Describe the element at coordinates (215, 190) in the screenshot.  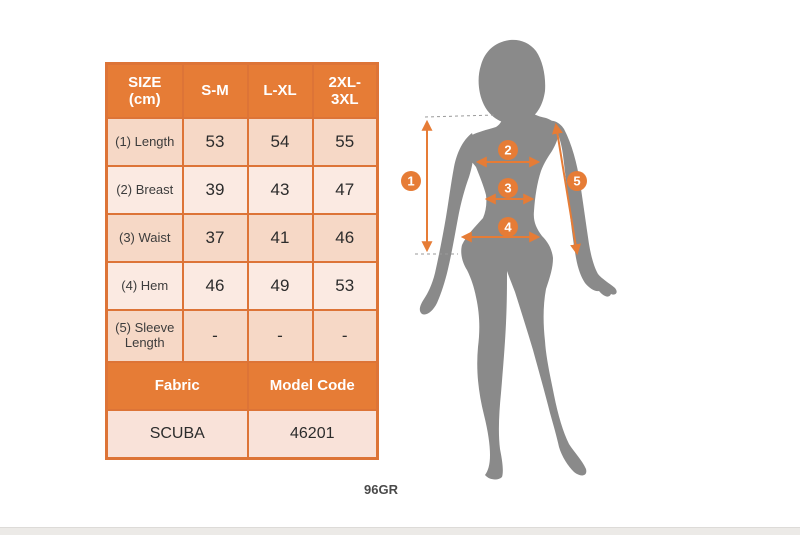
I see `size-value: 39` at that location.